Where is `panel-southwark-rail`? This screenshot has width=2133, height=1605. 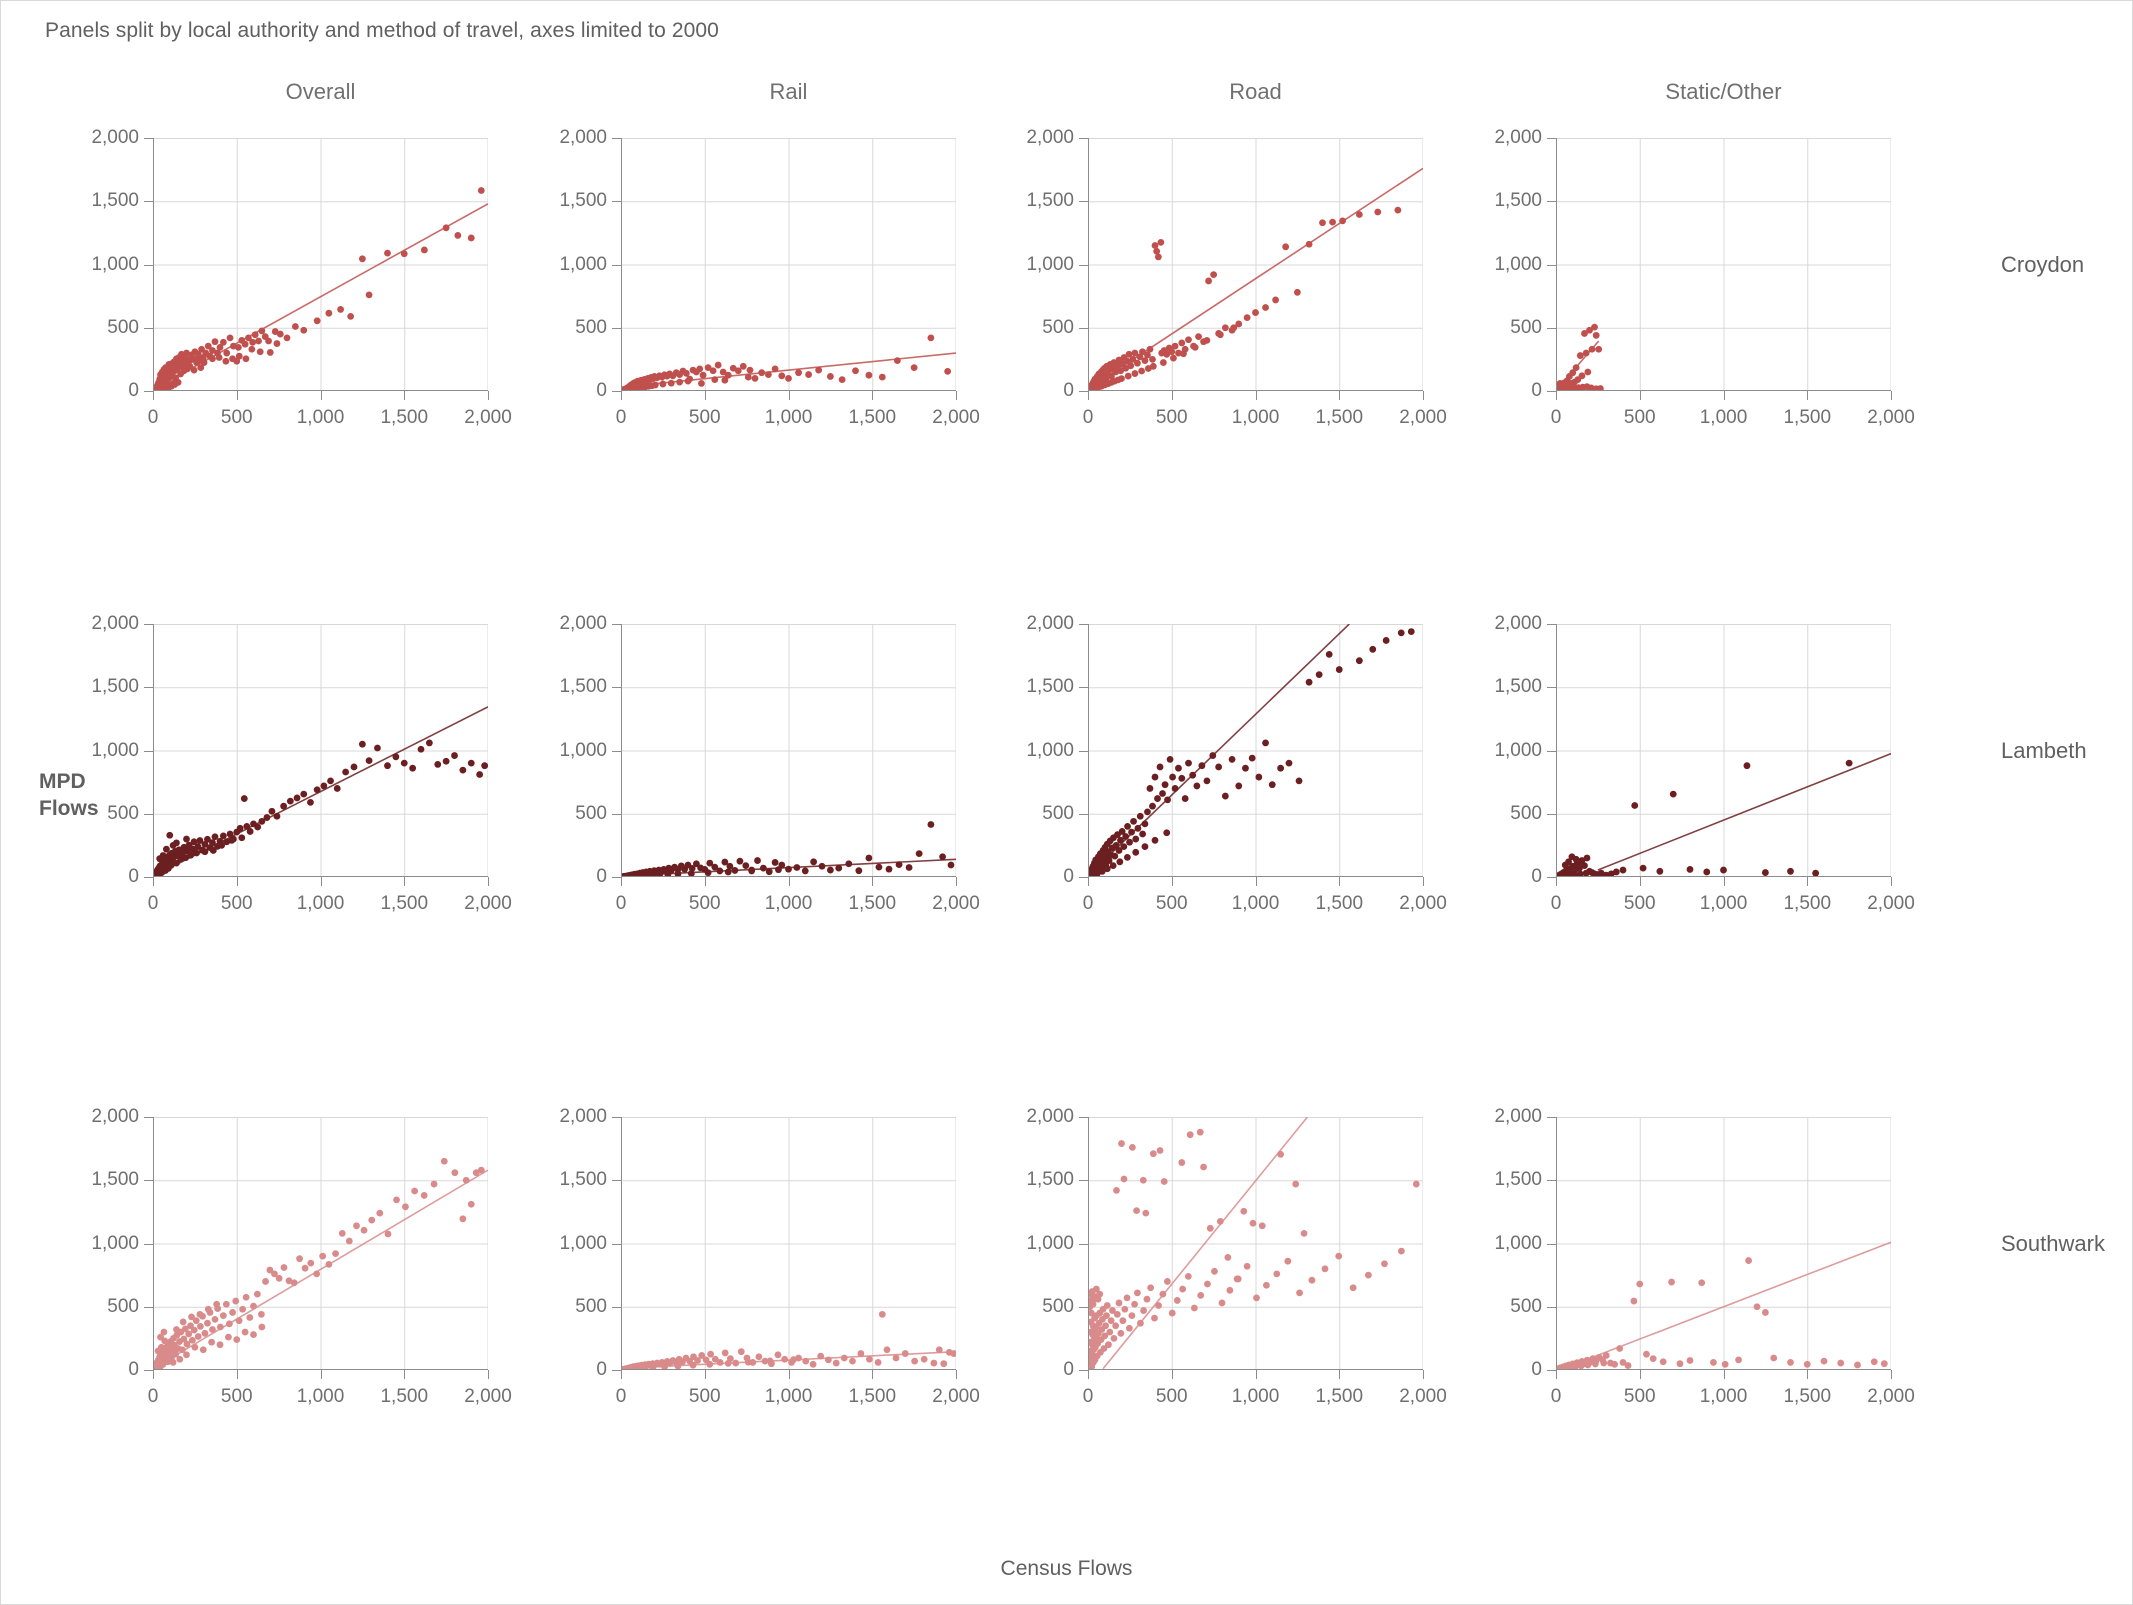
panel-southwark-rail is located at coordinates (788, 1243).